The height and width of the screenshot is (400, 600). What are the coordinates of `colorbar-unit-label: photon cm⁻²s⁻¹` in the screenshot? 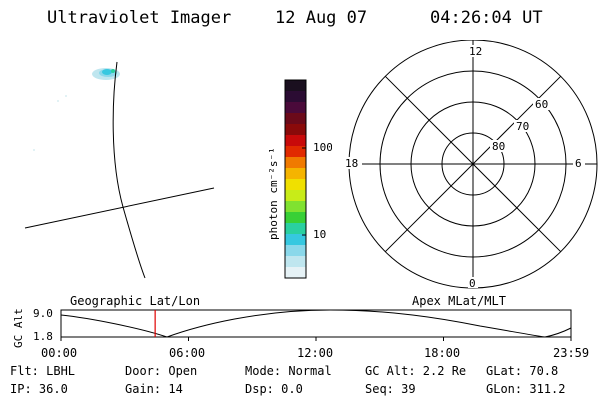 It's located at (273, 193).